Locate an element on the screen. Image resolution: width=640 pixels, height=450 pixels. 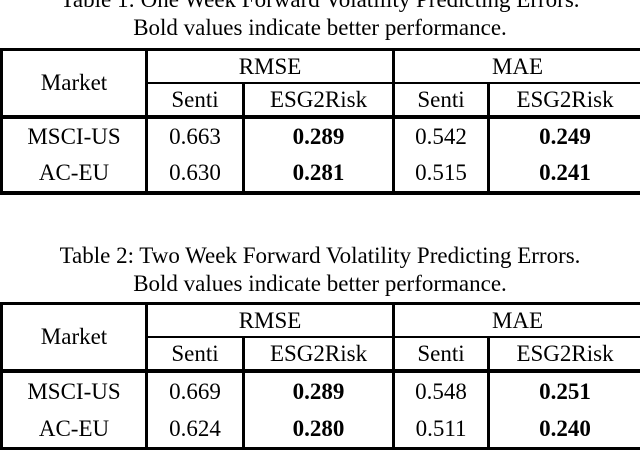
table-row: MSCI-US 0.663 0.289 0.542 0.249 is located at coordinates (320, 136).